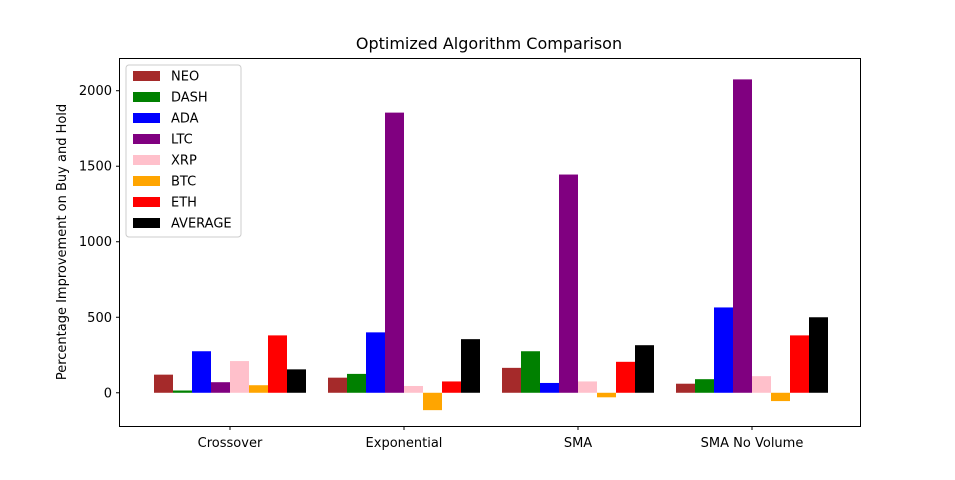  Describe the element at coordinates (146, 181) in the screenshot. I see `legend-swatch-btc` at that location.